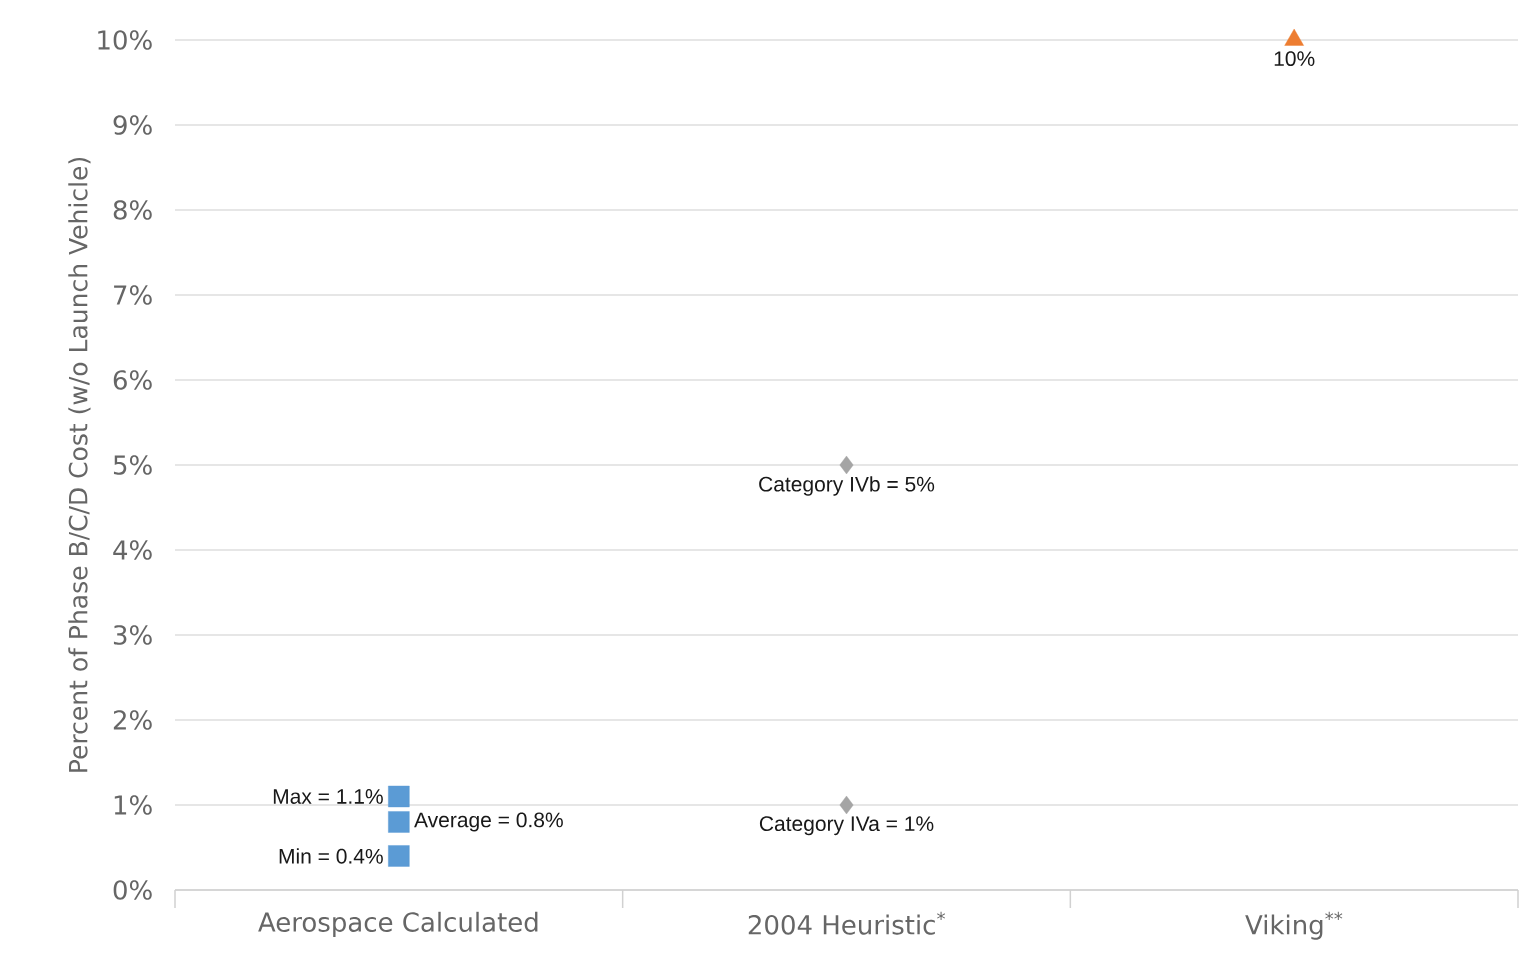 This screenshot has width=1536, height=964. I want to click on y-tick-label: 5%, so click(132, 465).